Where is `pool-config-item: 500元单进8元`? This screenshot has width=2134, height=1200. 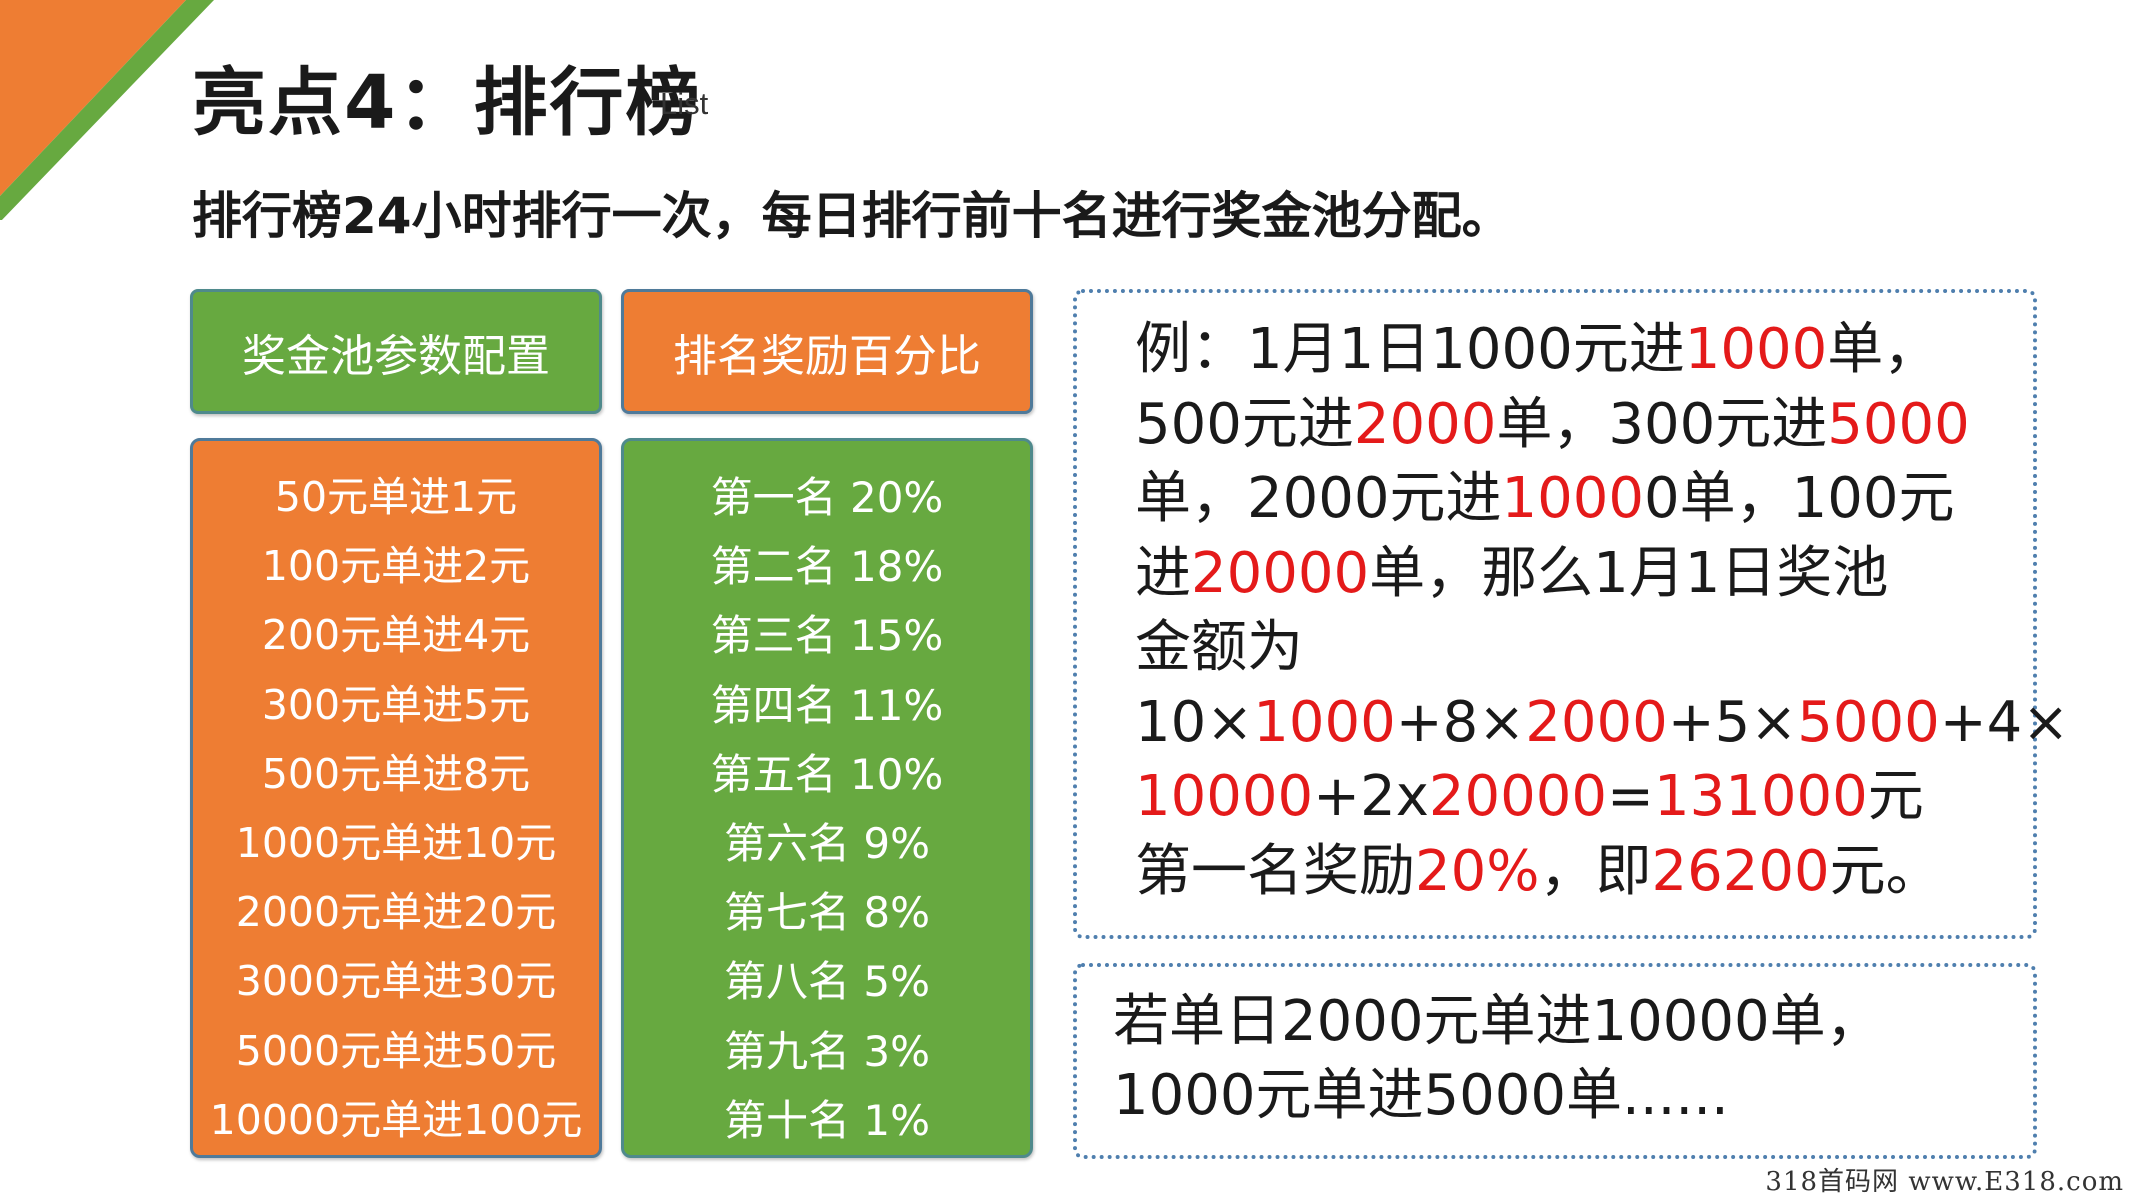
pool-config-item: 500元单进8元 is located at coordinates (396, 773).